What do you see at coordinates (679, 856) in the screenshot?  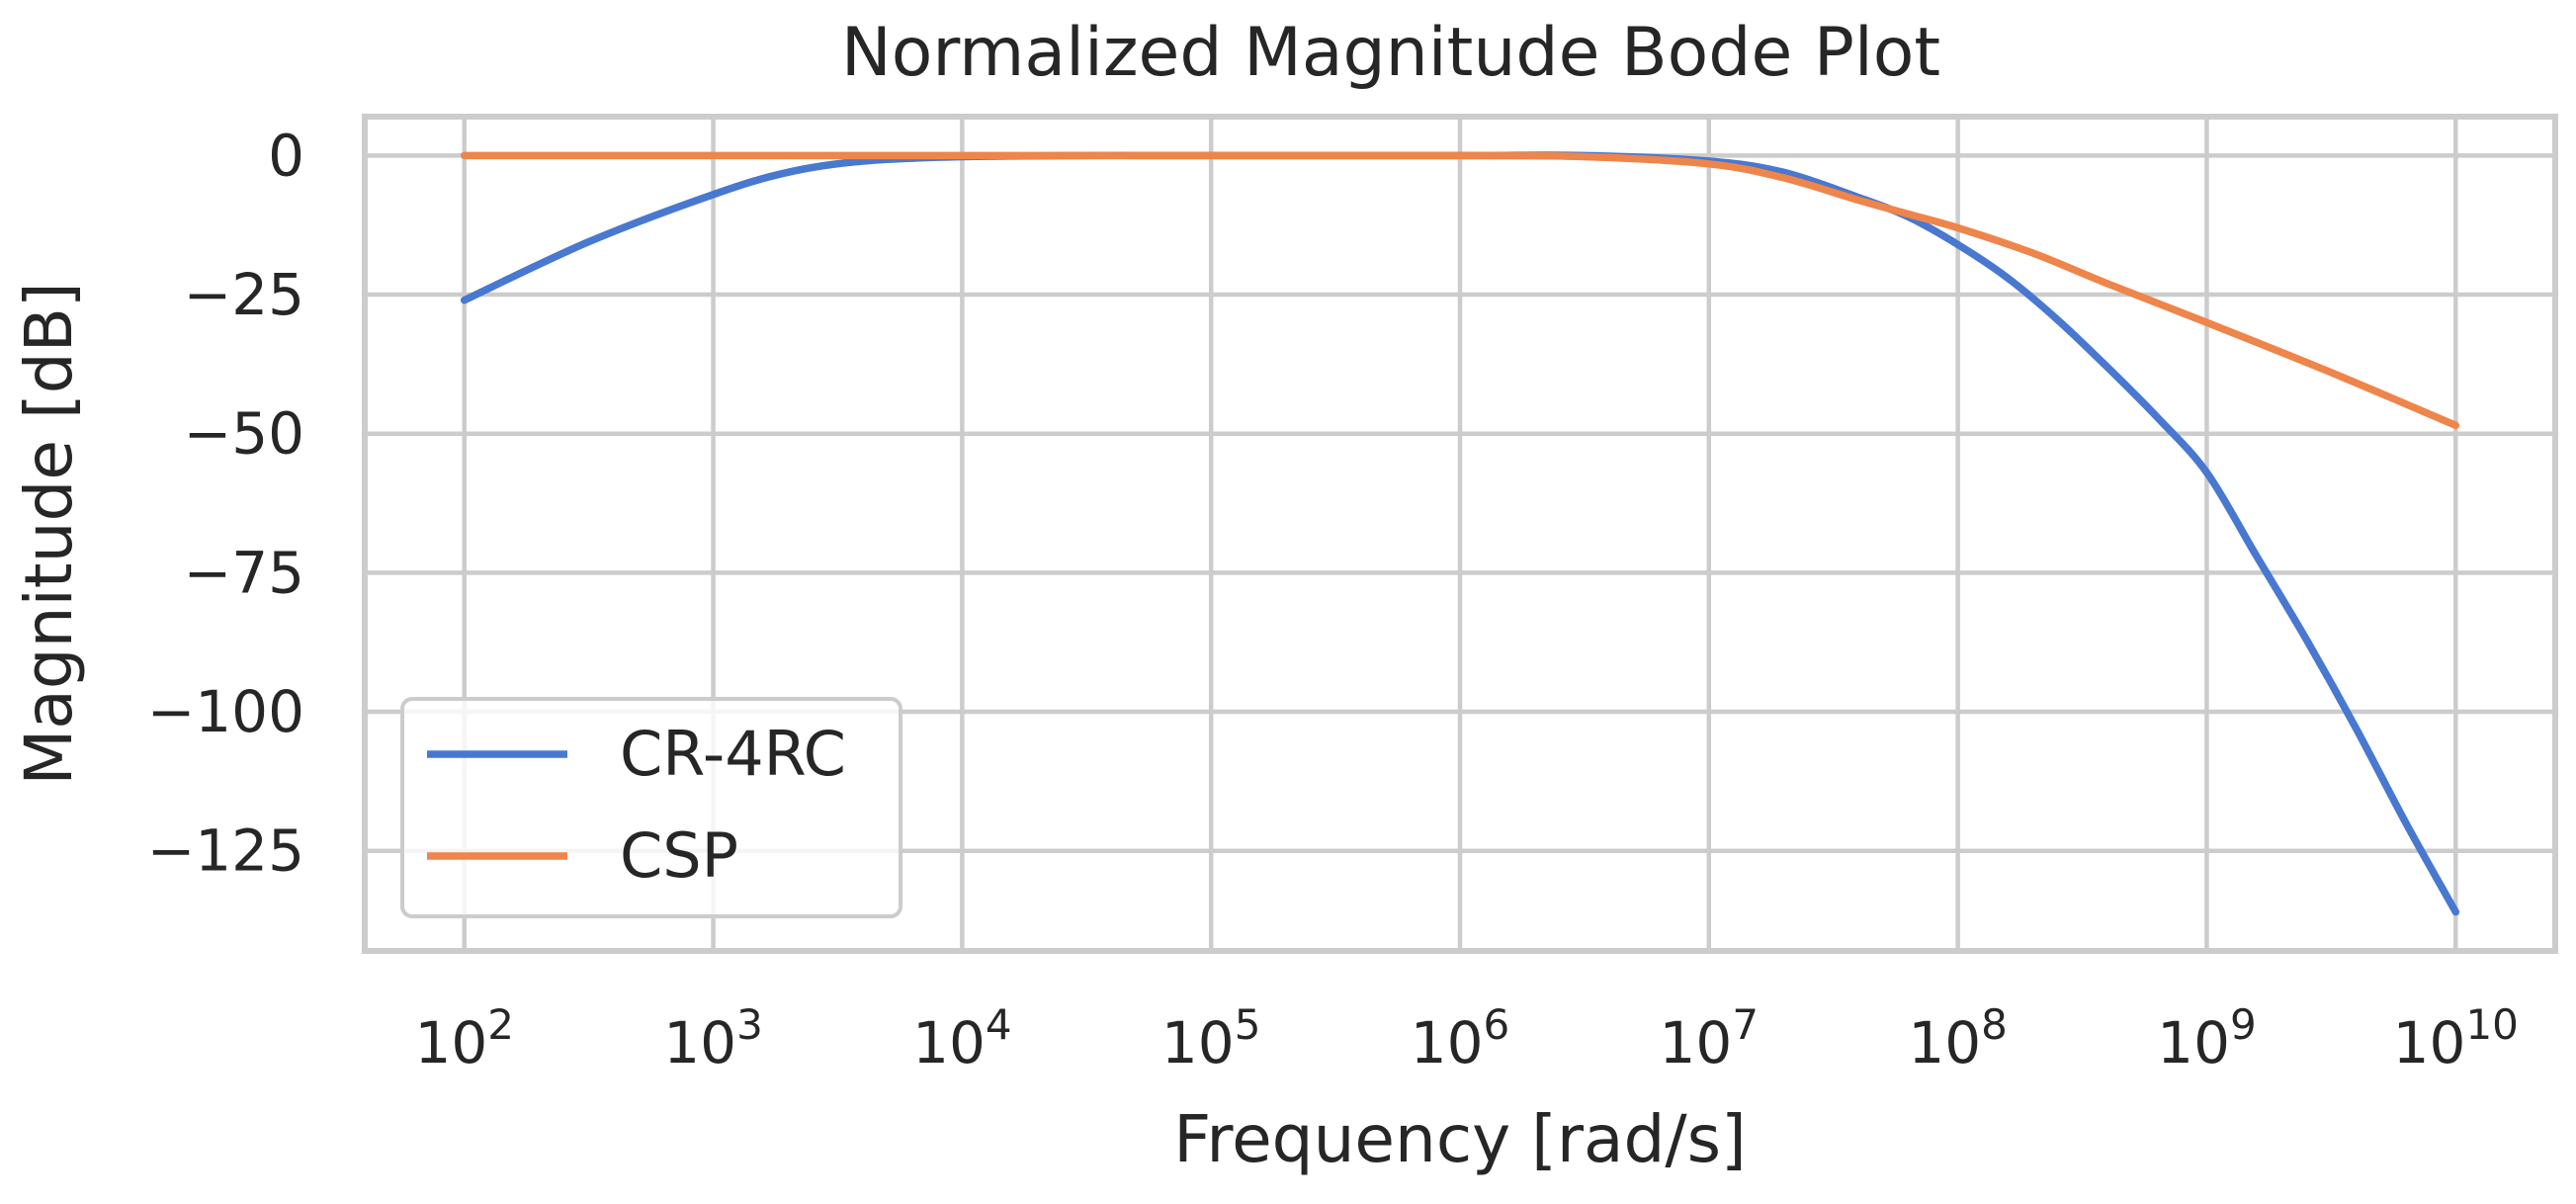 I see `legend-label-csp: CSP` at bounding box center [679, 856].